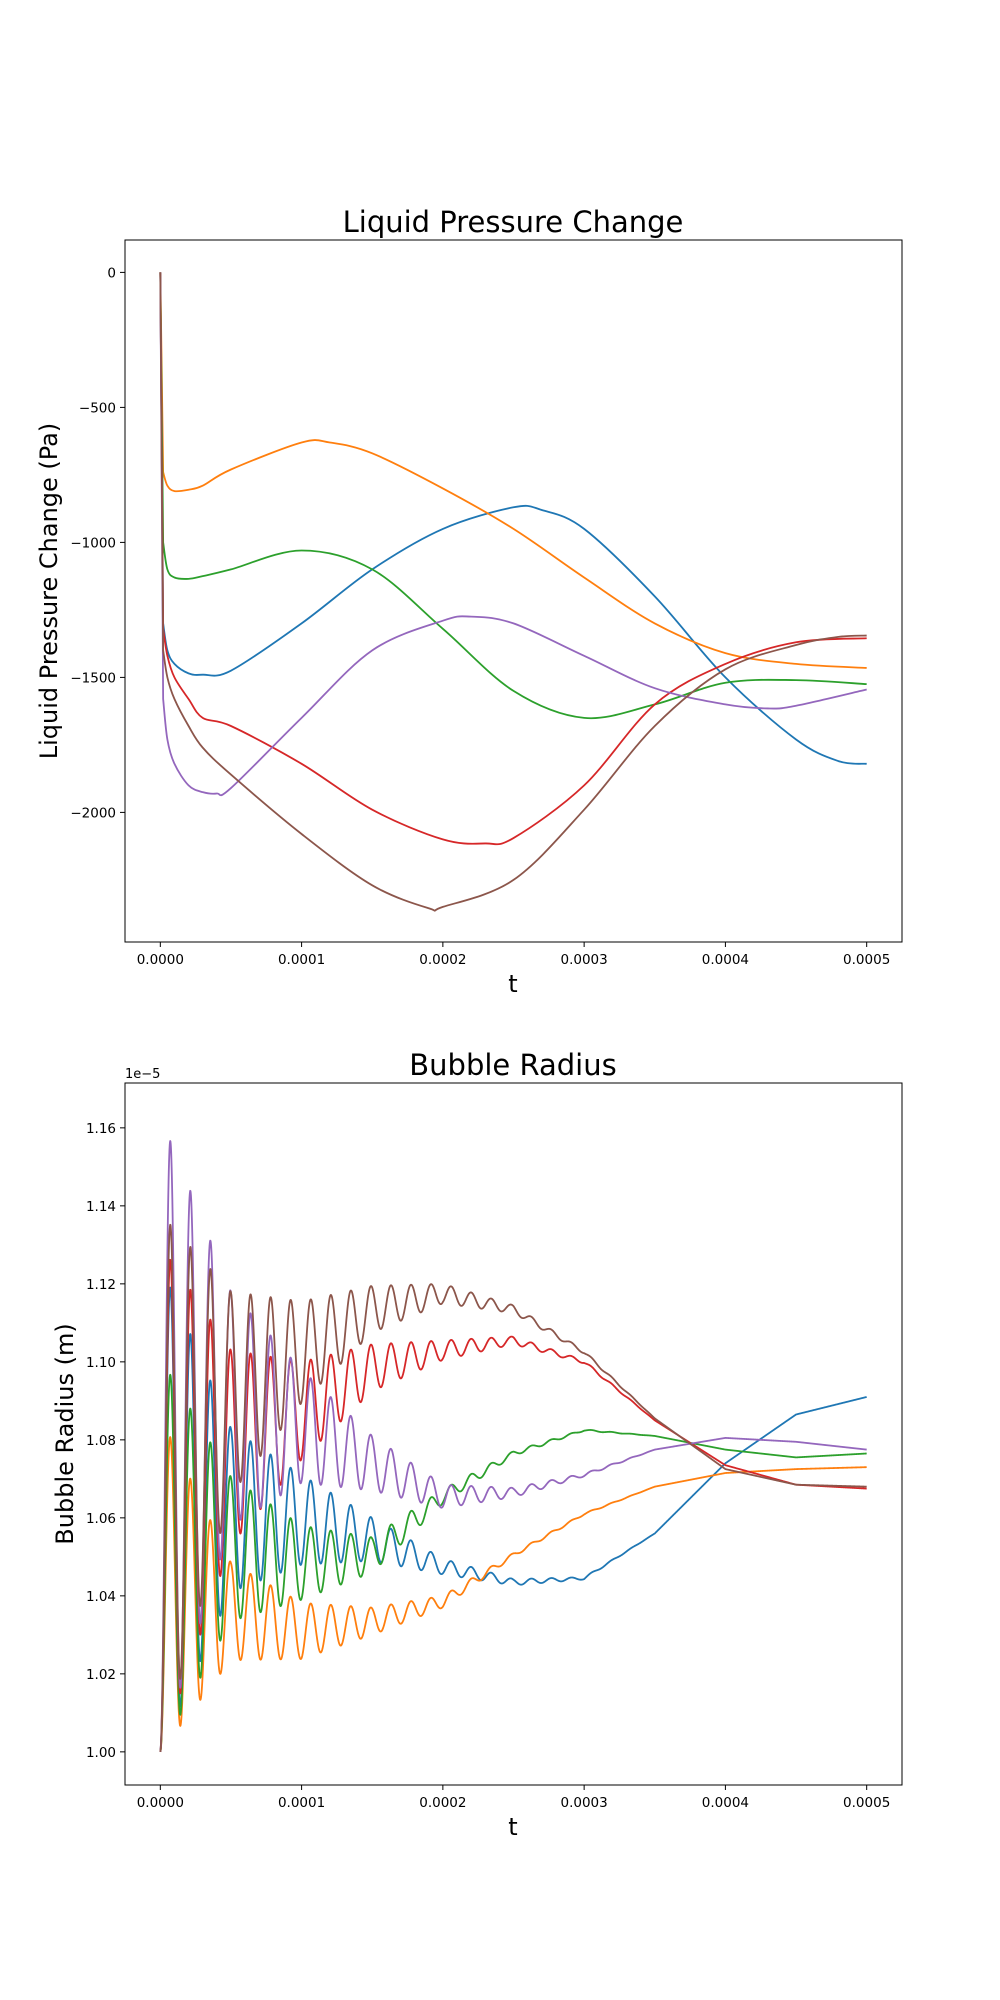 This screenshot has width=1000, height=2000. What do you see at coordinates (101, 1675) in the screenshot?
I see `y-tick-label: 1.02` at bounding box center [101, 1675].